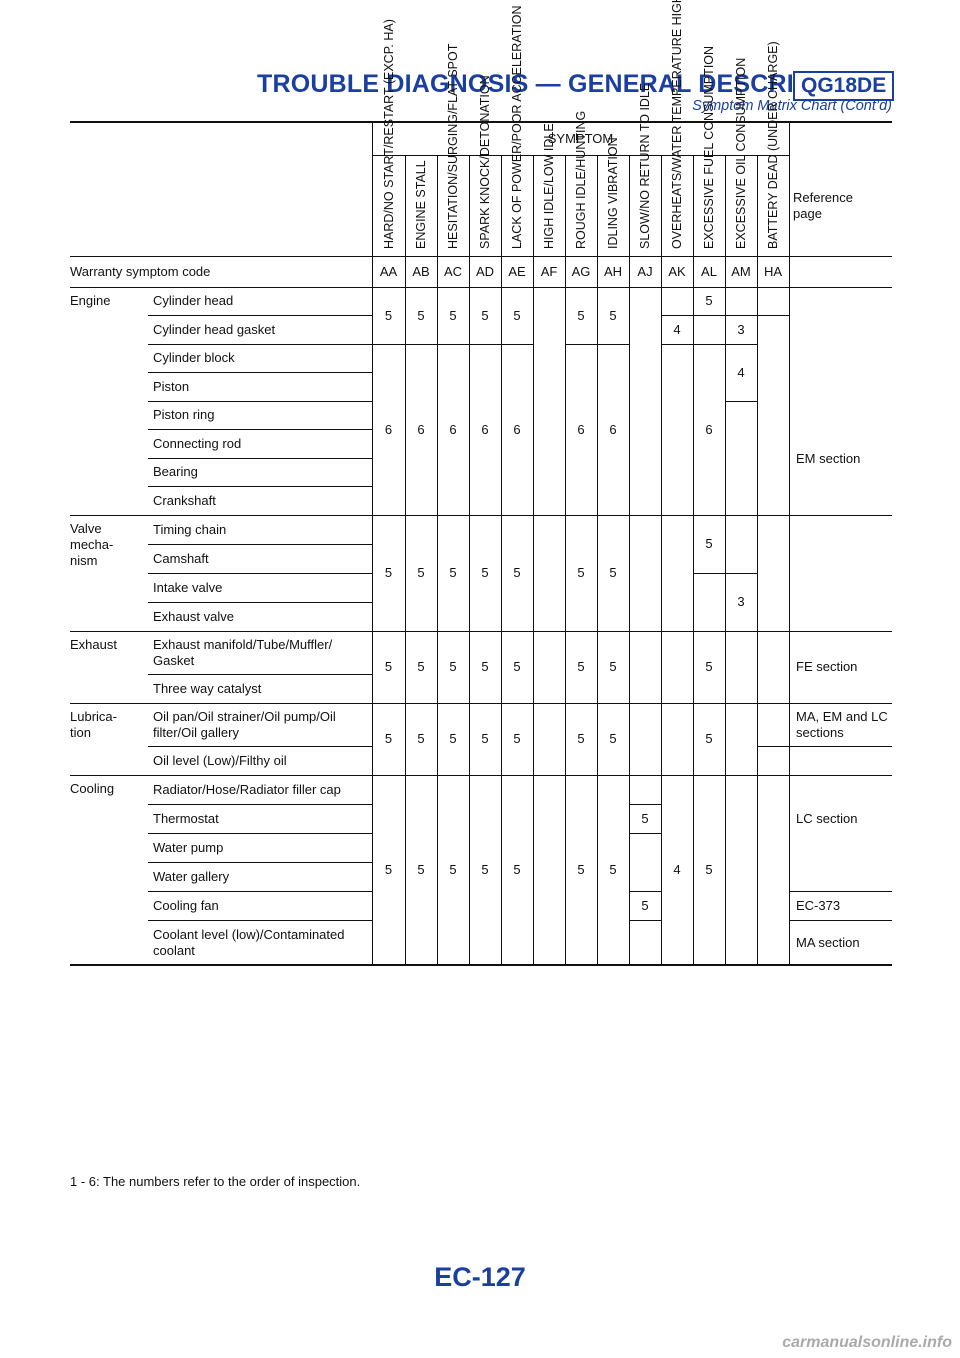  I want to click on symptom-column-header: EXCESSIVE OIL CONSUMPTION, so click(741, 153).